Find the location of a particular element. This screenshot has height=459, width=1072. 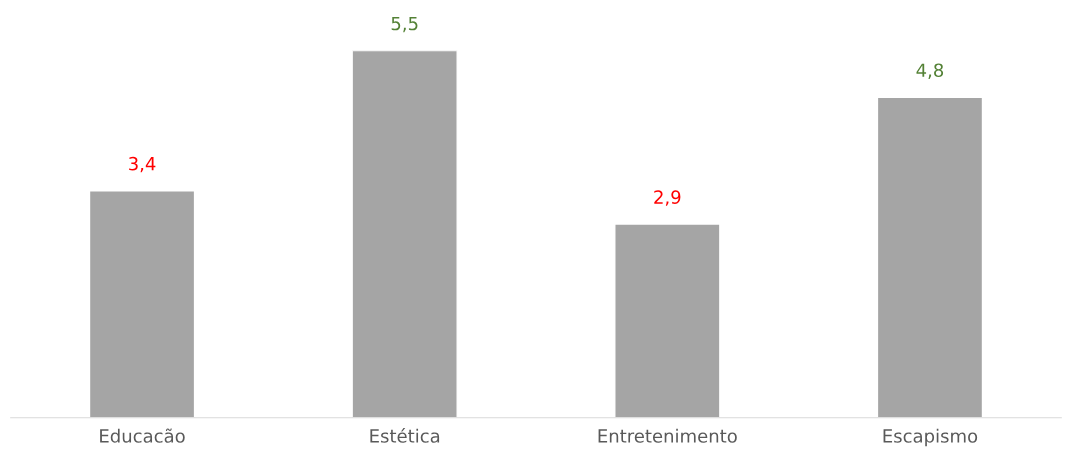

x-tick-label: Escapismo is located at coordinates (930, 437).